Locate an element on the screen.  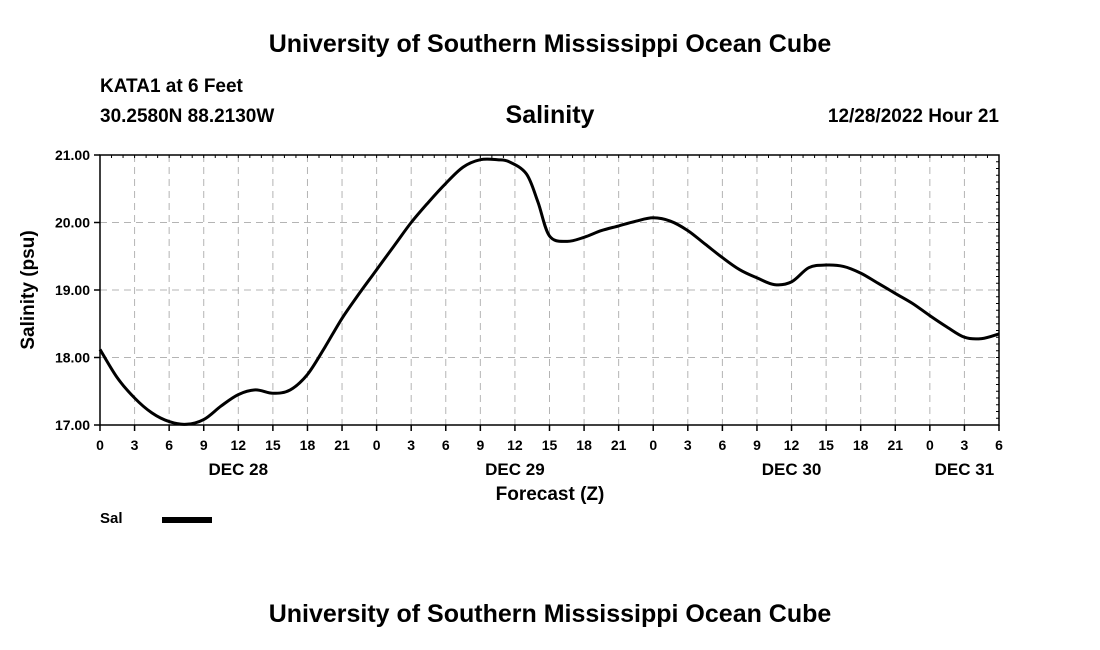
forecast-datetime: 12/28/2022 Hour 21 is located at coordinates (913, 116).